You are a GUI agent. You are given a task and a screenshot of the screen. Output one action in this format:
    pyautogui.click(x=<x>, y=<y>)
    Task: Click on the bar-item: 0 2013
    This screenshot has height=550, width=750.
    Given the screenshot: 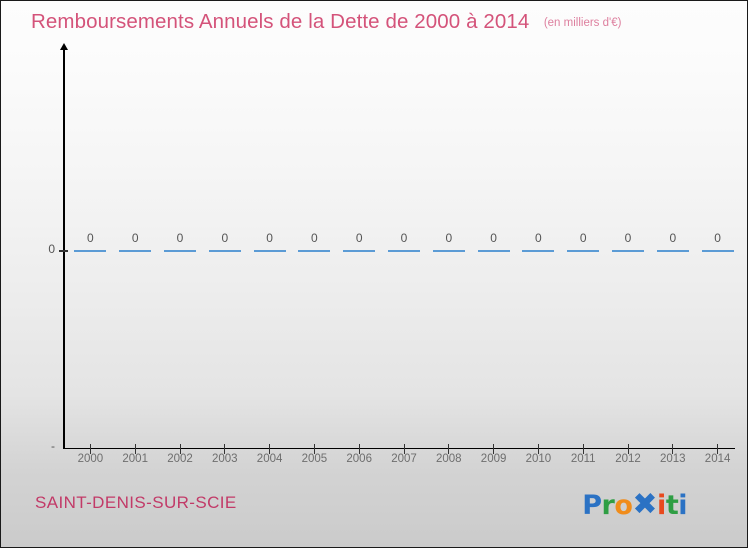 What is the action you would take?
    pyautogui.click(x=672, y=257)
    